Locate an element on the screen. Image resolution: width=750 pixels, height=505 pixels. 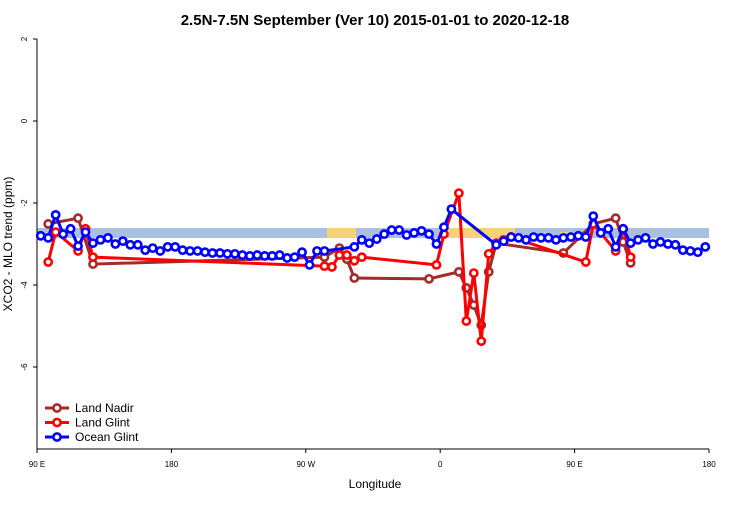
x-axis-label: Longitude is located at coordinates (375, 484).